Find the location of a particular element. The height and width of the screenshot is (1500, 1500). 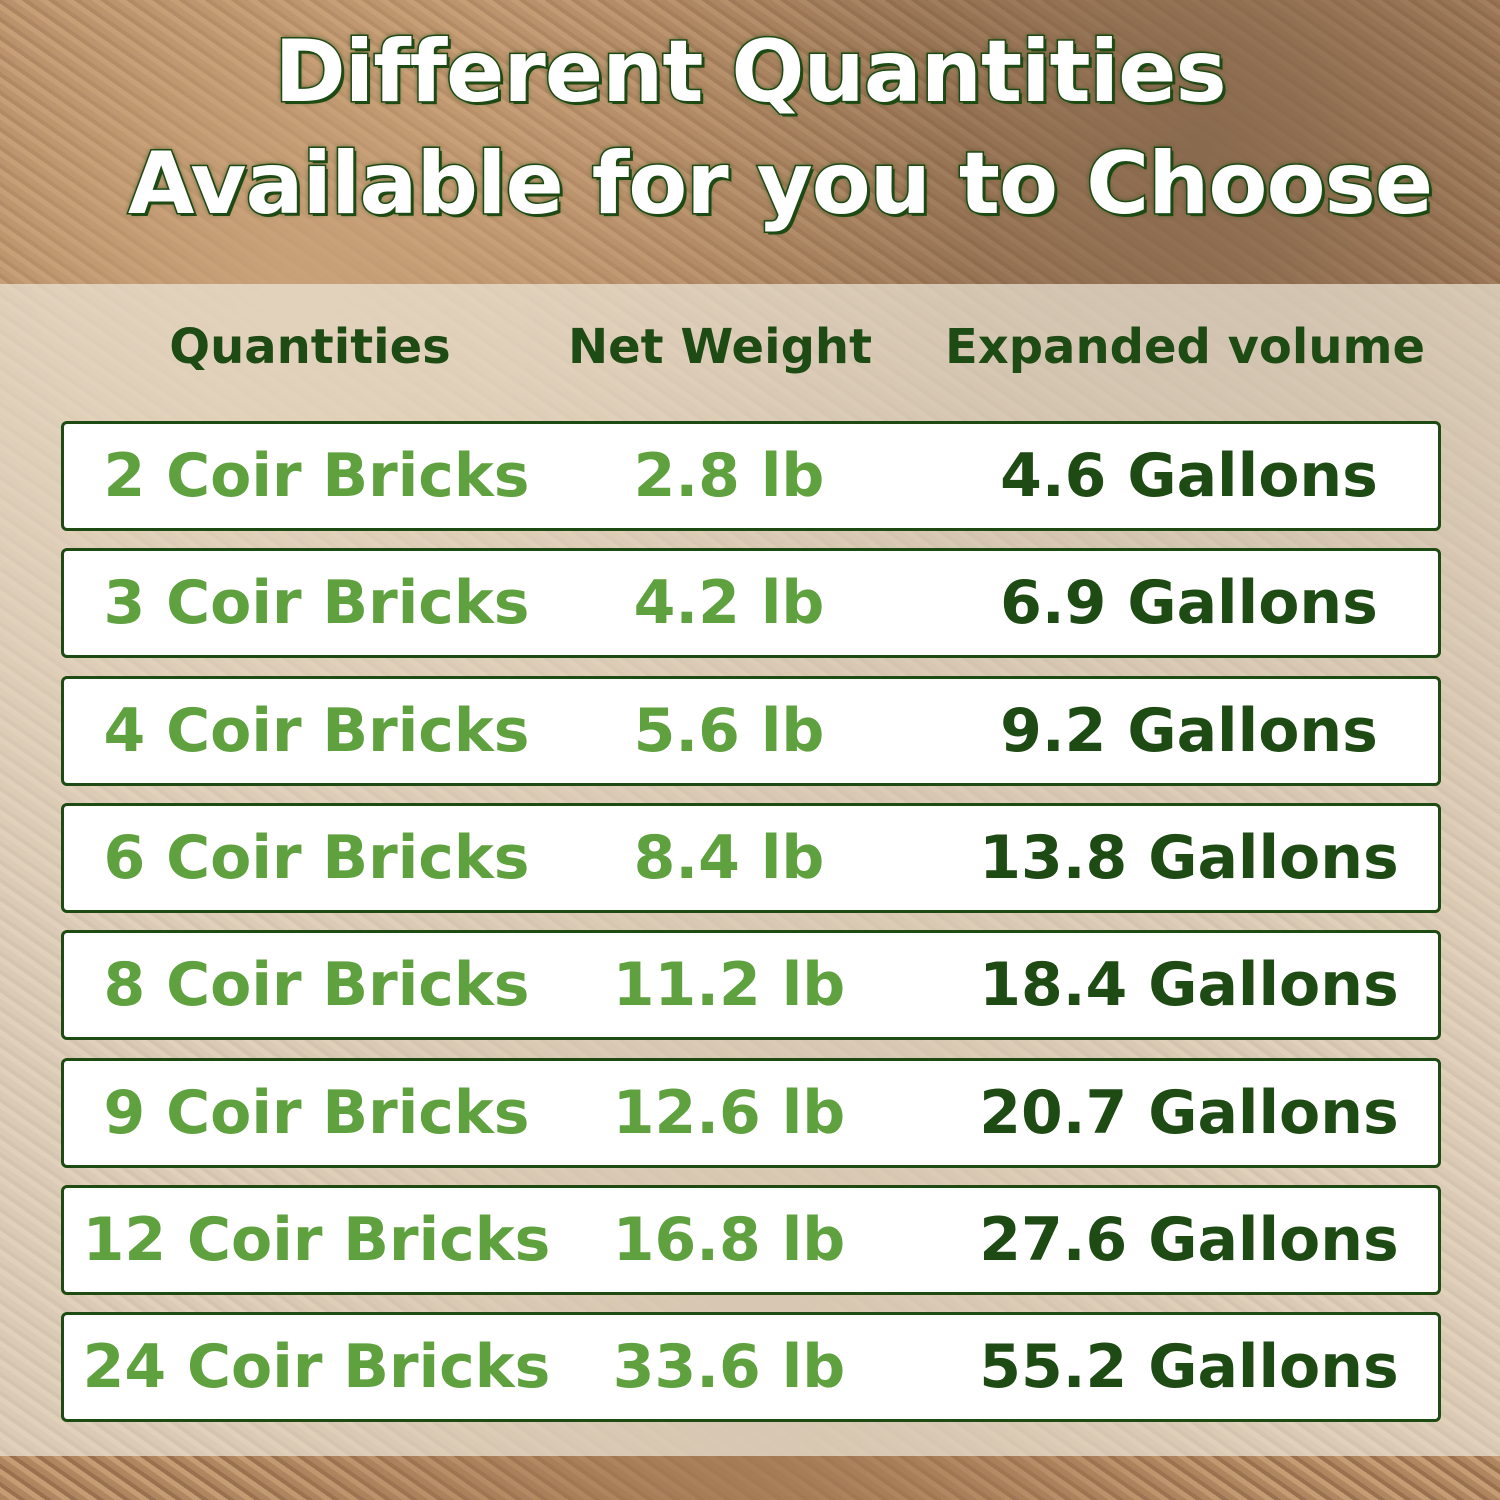

table-row: 24 Coir Bricks 33.6 lb 55.2 Gallons is located at coordinates (751, 1367).